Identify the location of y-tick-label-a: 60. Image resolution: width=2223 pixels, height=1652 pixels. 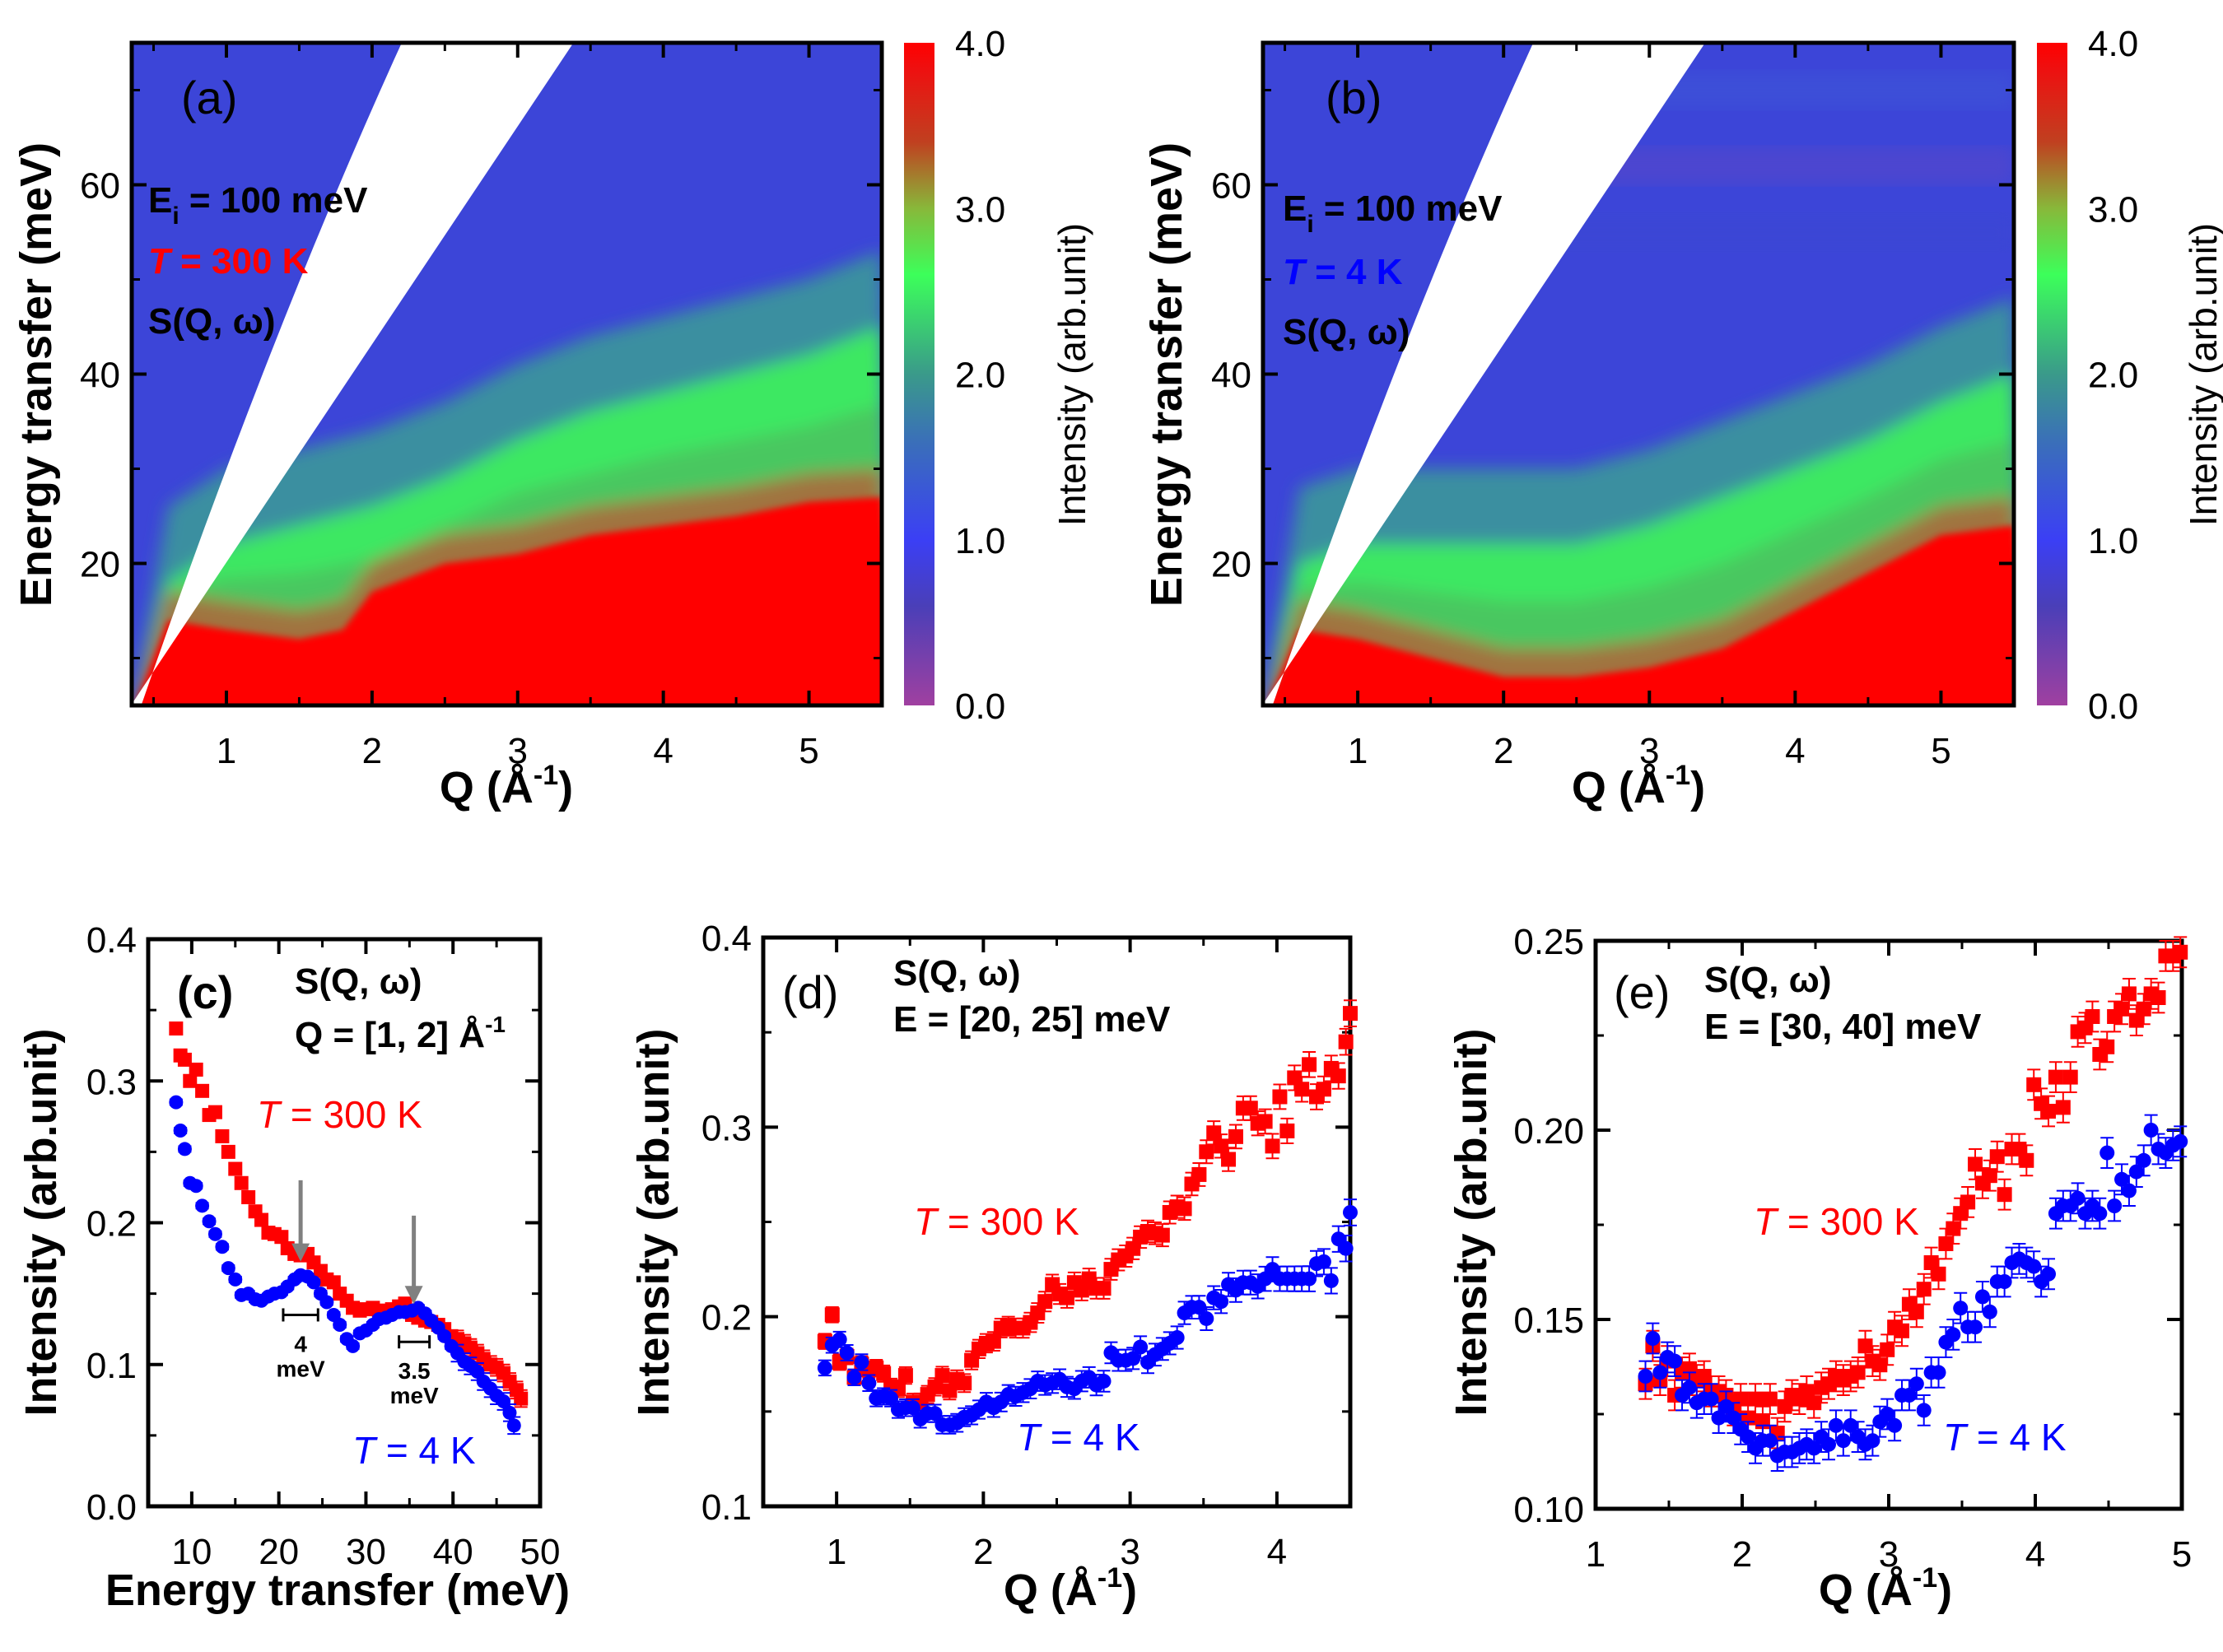
(100, 186).